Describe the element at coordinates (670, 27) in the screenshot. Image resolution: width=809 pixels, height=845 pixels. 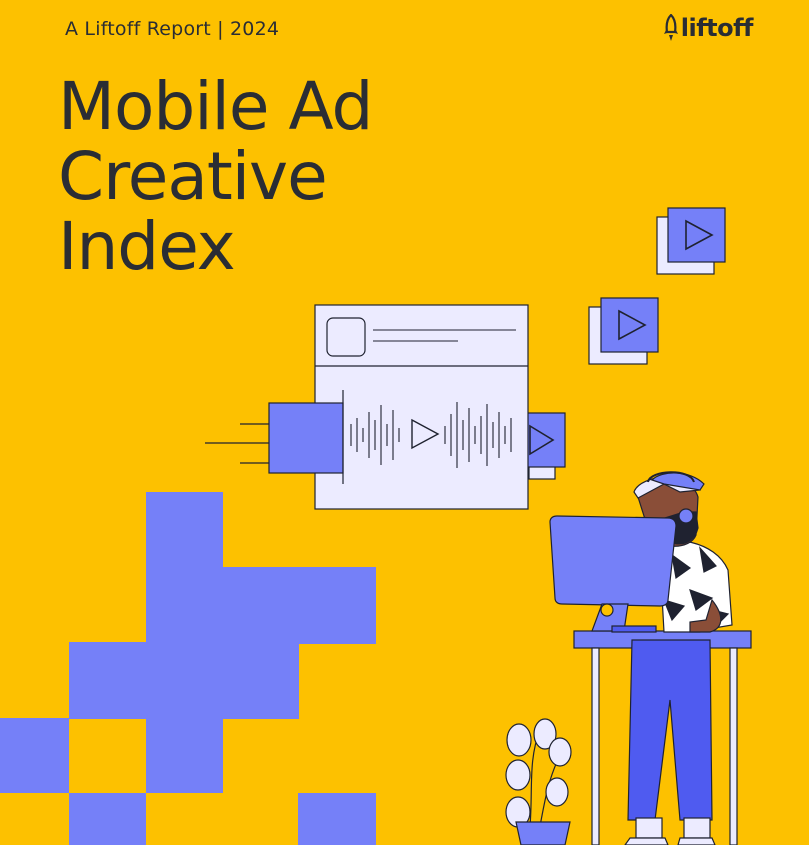
I see `rocket-icon` at that location.